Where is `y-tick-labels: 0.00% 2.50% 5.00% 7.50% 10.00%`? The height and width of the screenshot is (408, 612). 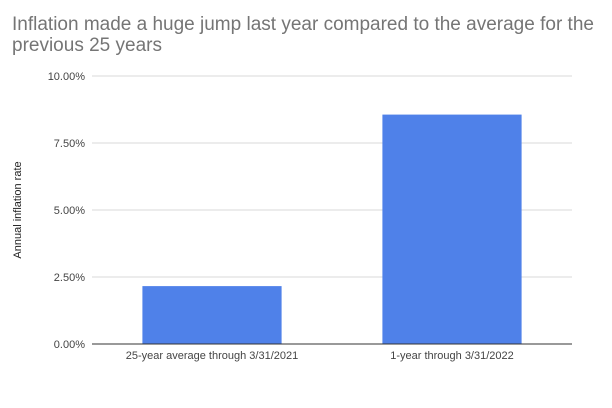 y-tick-labels: 0.00% 2.50% 5.00% 7.50% 10.00% is located at coordinates (67, 211).